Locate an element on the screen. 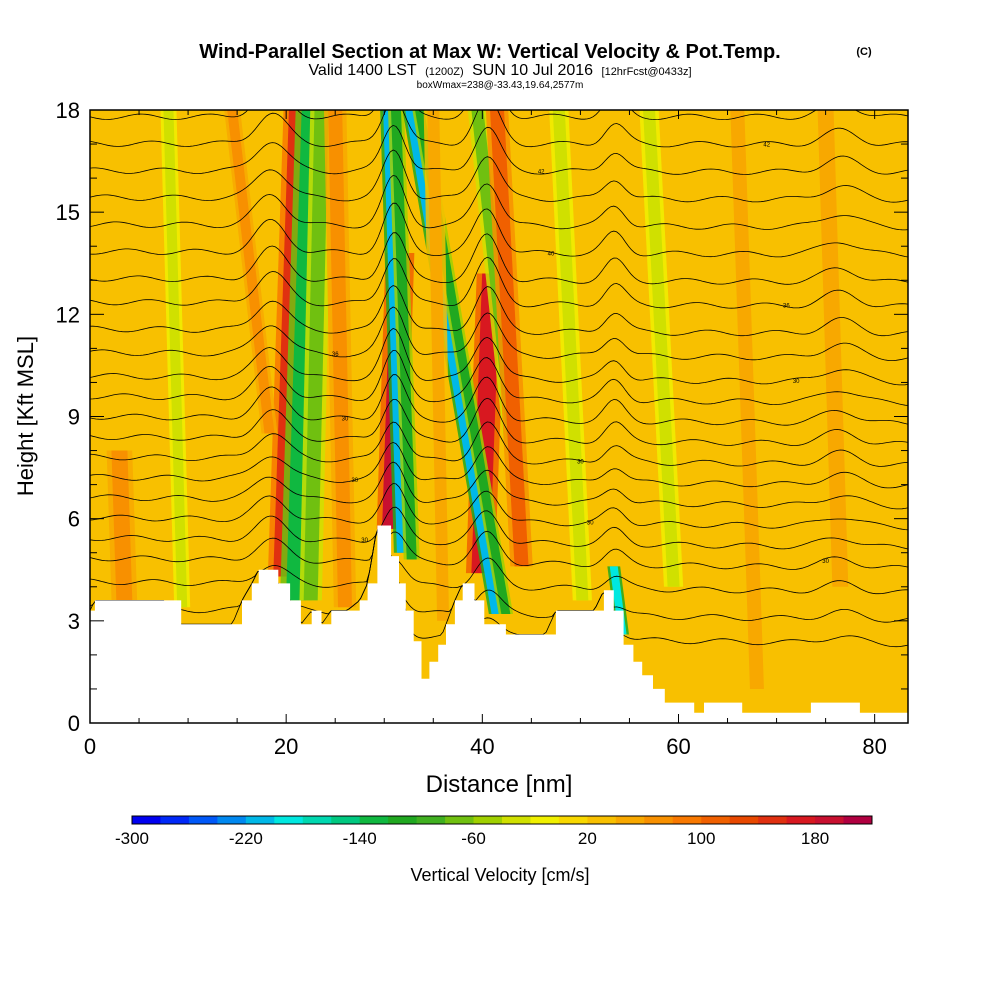 This screenshot has height=1000, width=1000. valid-utc: (1200Z) is located at coordinates (444, 72).